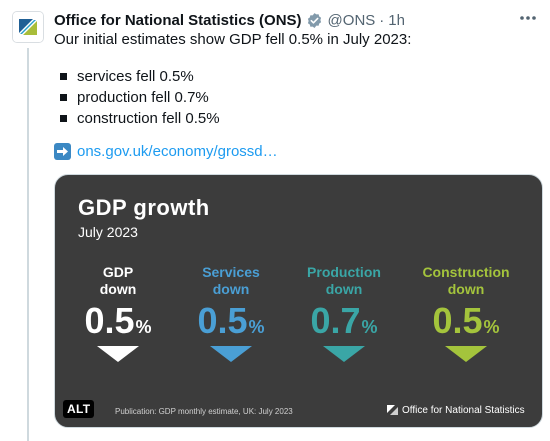  Describe the element at coordinates (108, 232) in the screenshot. I see `card-subtitle: July 2023` at that location.